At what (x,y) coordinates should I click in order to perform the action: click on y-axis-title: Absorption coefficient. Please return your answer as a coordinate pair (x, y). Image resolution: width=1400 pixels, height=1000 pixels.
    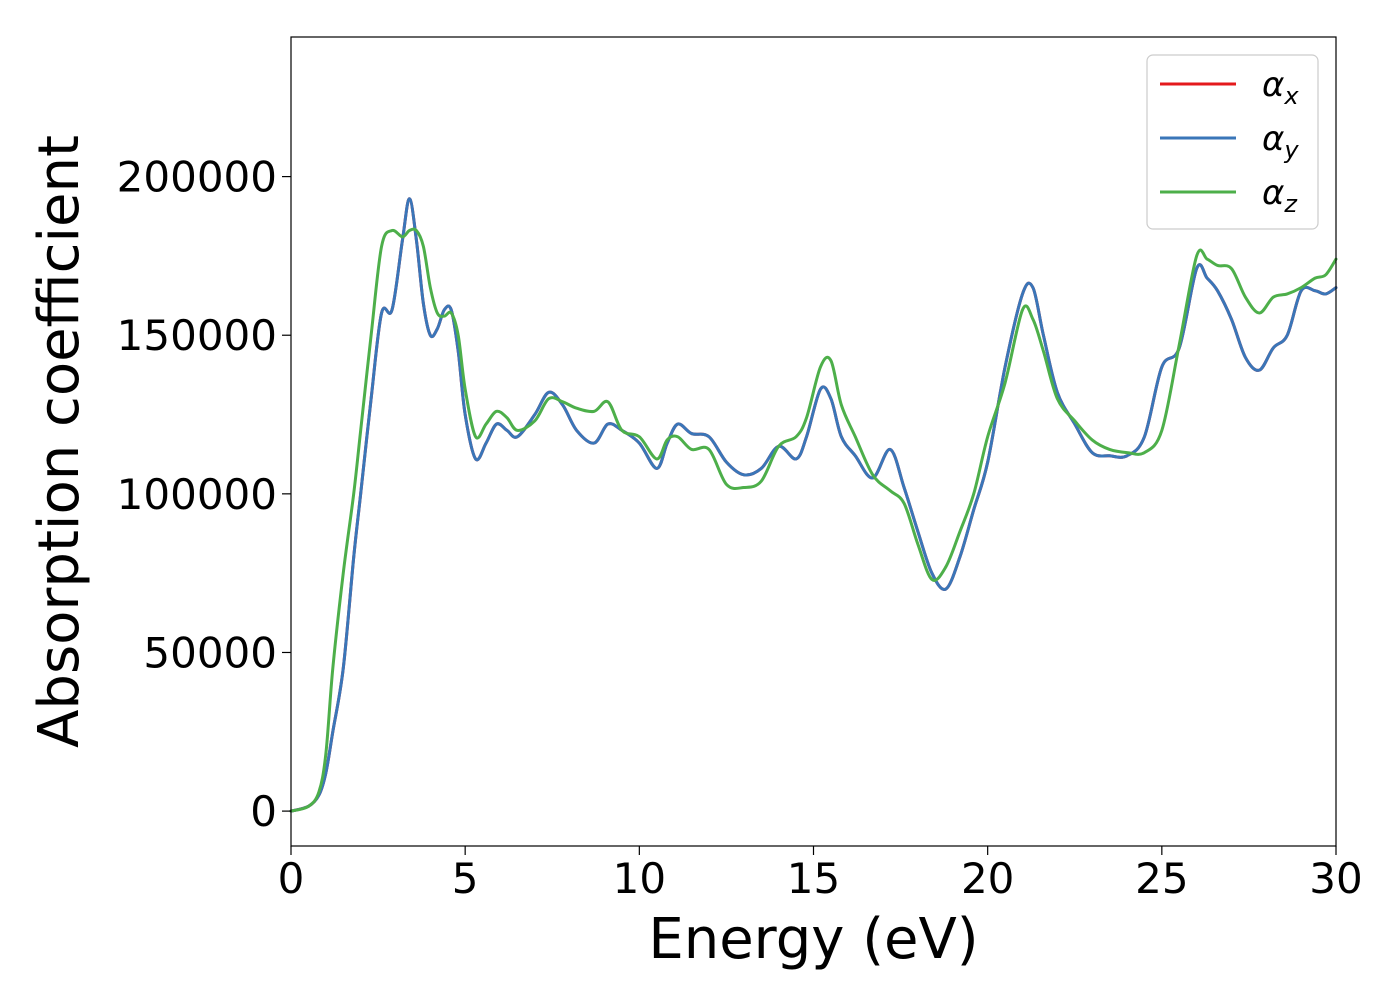
    Looking at the image, I should click on (59, 441).